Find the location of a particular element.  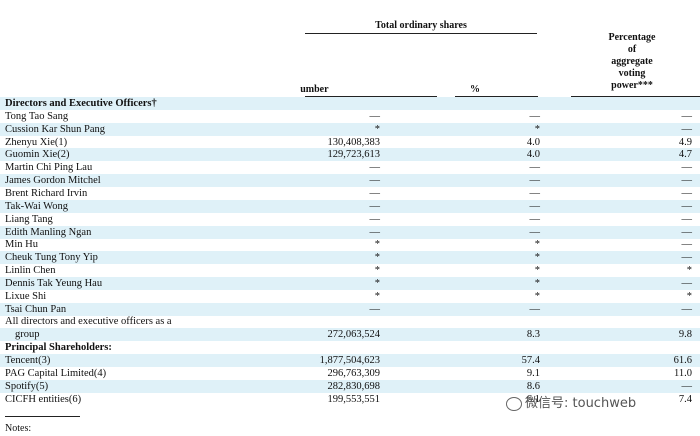

shares-number: 129,723,613 is located at coordinates (354, 155).